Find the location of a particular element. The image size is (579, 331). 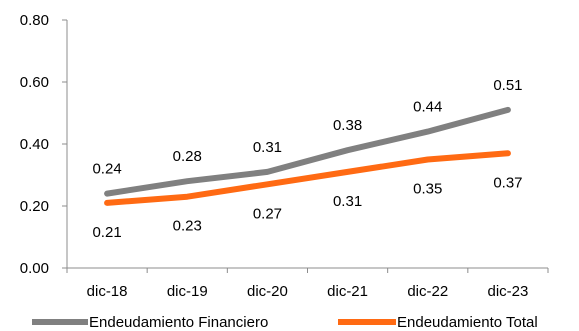

y-tick-label: 0.60 is located at coordinates (34, 82).